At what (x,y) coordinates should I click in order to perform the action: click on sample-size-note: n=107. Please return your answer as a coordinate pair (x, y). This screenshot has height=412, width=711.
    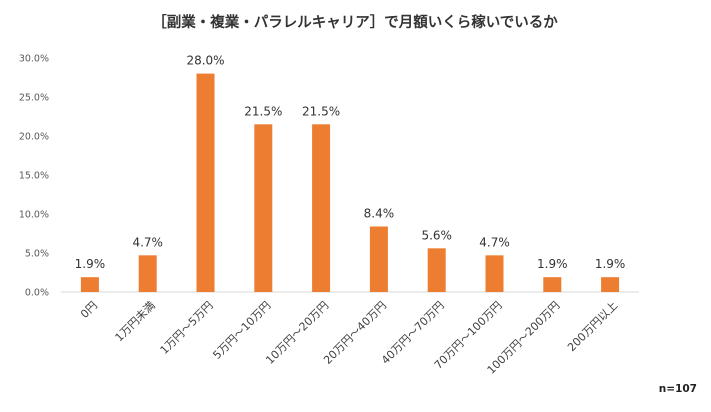
    Looking at the image, I should click on (678, 389).